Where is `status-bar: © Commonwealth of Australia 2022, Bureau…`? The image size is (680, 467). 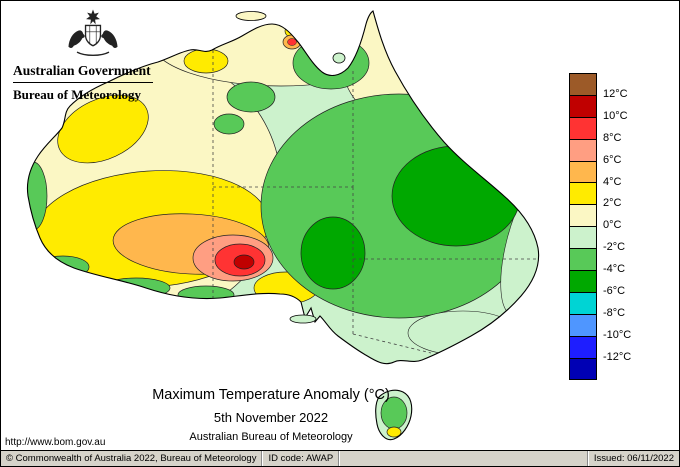 status-bar: © Commonwealth of Australia 2022, Bureau… is located at coordinates (340, 458).